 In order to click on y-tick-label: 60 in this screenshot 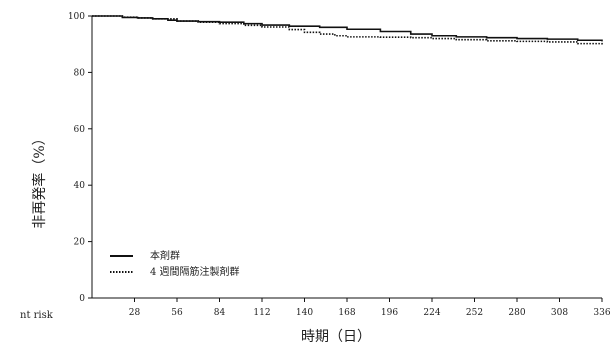, I will do `click(80, 130)`.